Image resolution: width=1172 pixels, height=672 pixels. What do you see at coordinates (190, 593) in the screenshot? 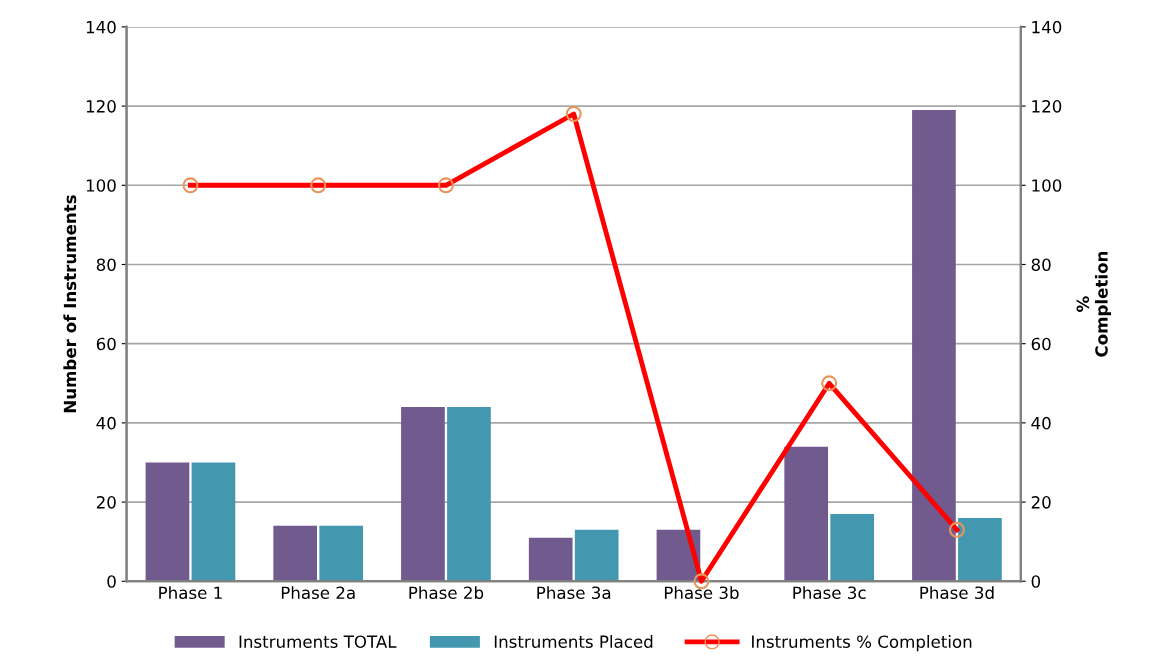
I see `x-tick-label: Phase 1` at bounding box center [190, 593].